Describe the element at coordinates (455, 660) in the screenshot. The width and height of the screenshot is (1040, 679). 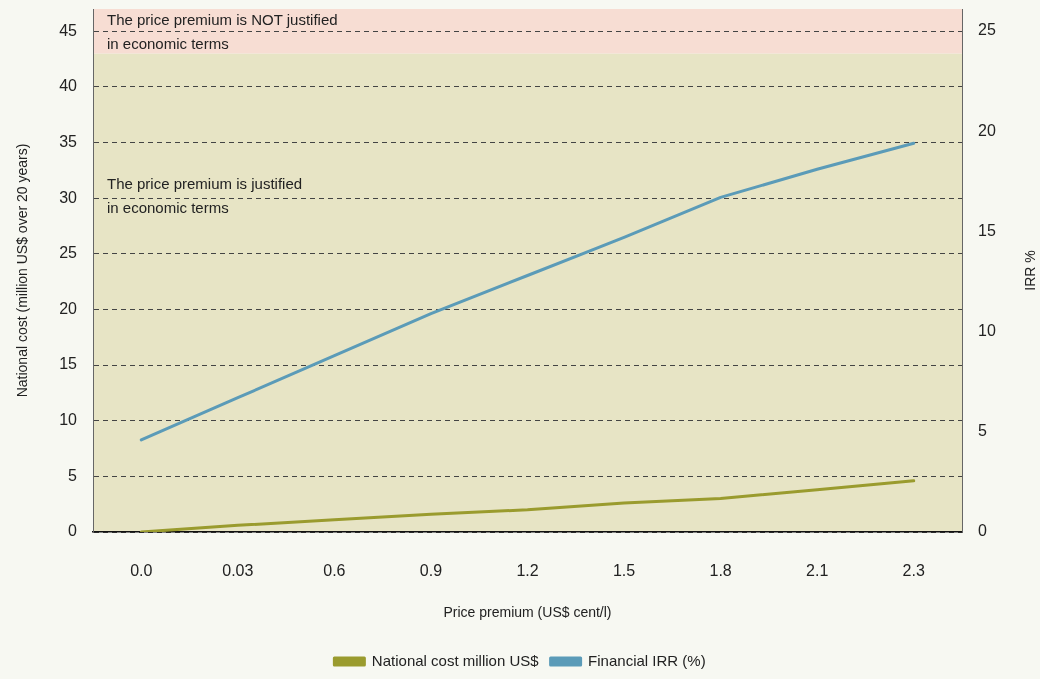
I see `legend-label: National cost million US$` at that location.